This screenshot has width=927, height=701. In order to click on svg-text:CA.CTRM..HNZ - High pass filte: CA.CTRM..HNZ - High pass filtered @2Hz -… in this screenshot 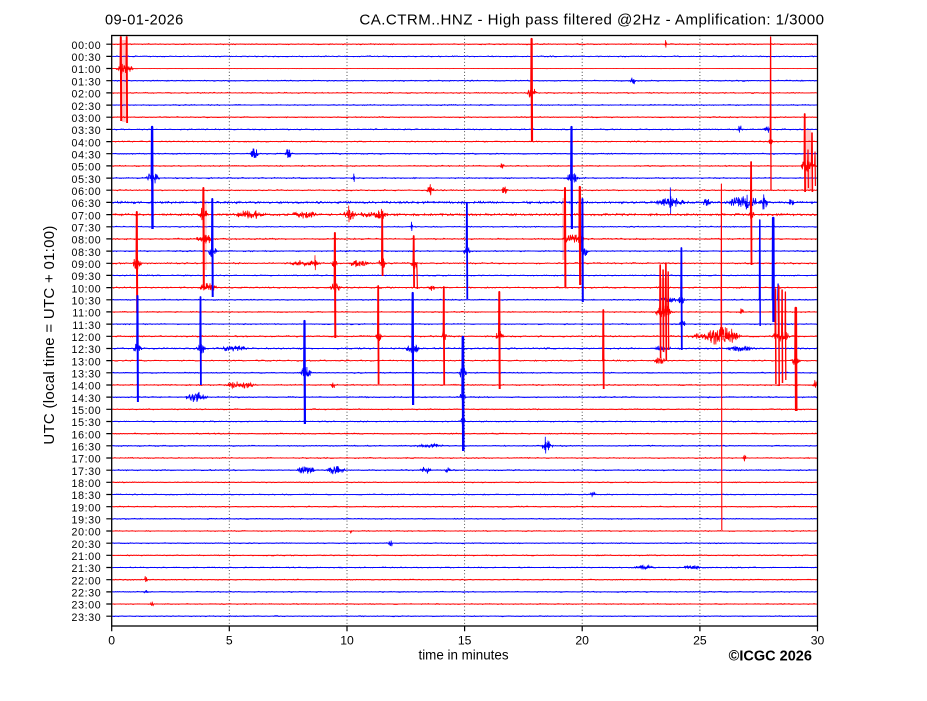, I will do `click(591, 20)`.